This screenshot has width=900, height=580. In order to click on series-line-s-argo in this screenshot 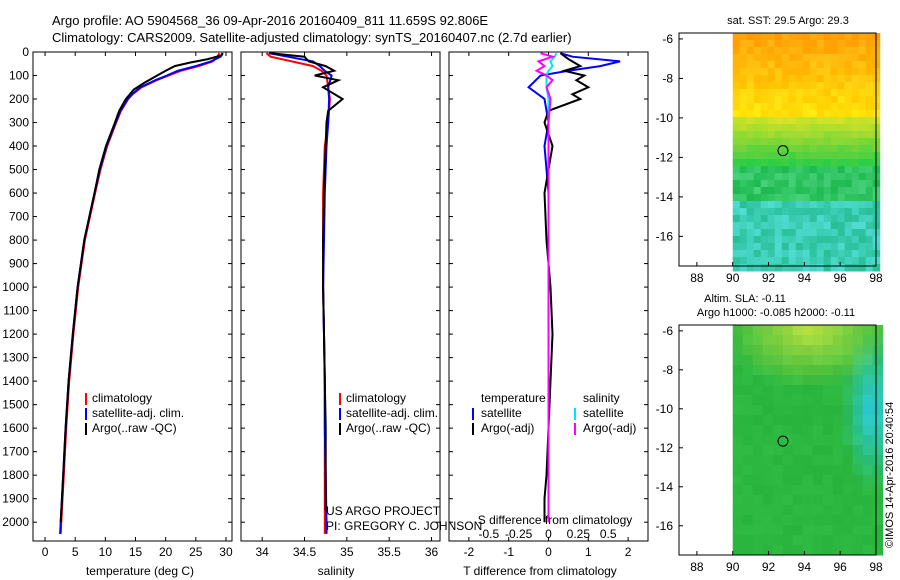, I will do `click(545, 287)`.